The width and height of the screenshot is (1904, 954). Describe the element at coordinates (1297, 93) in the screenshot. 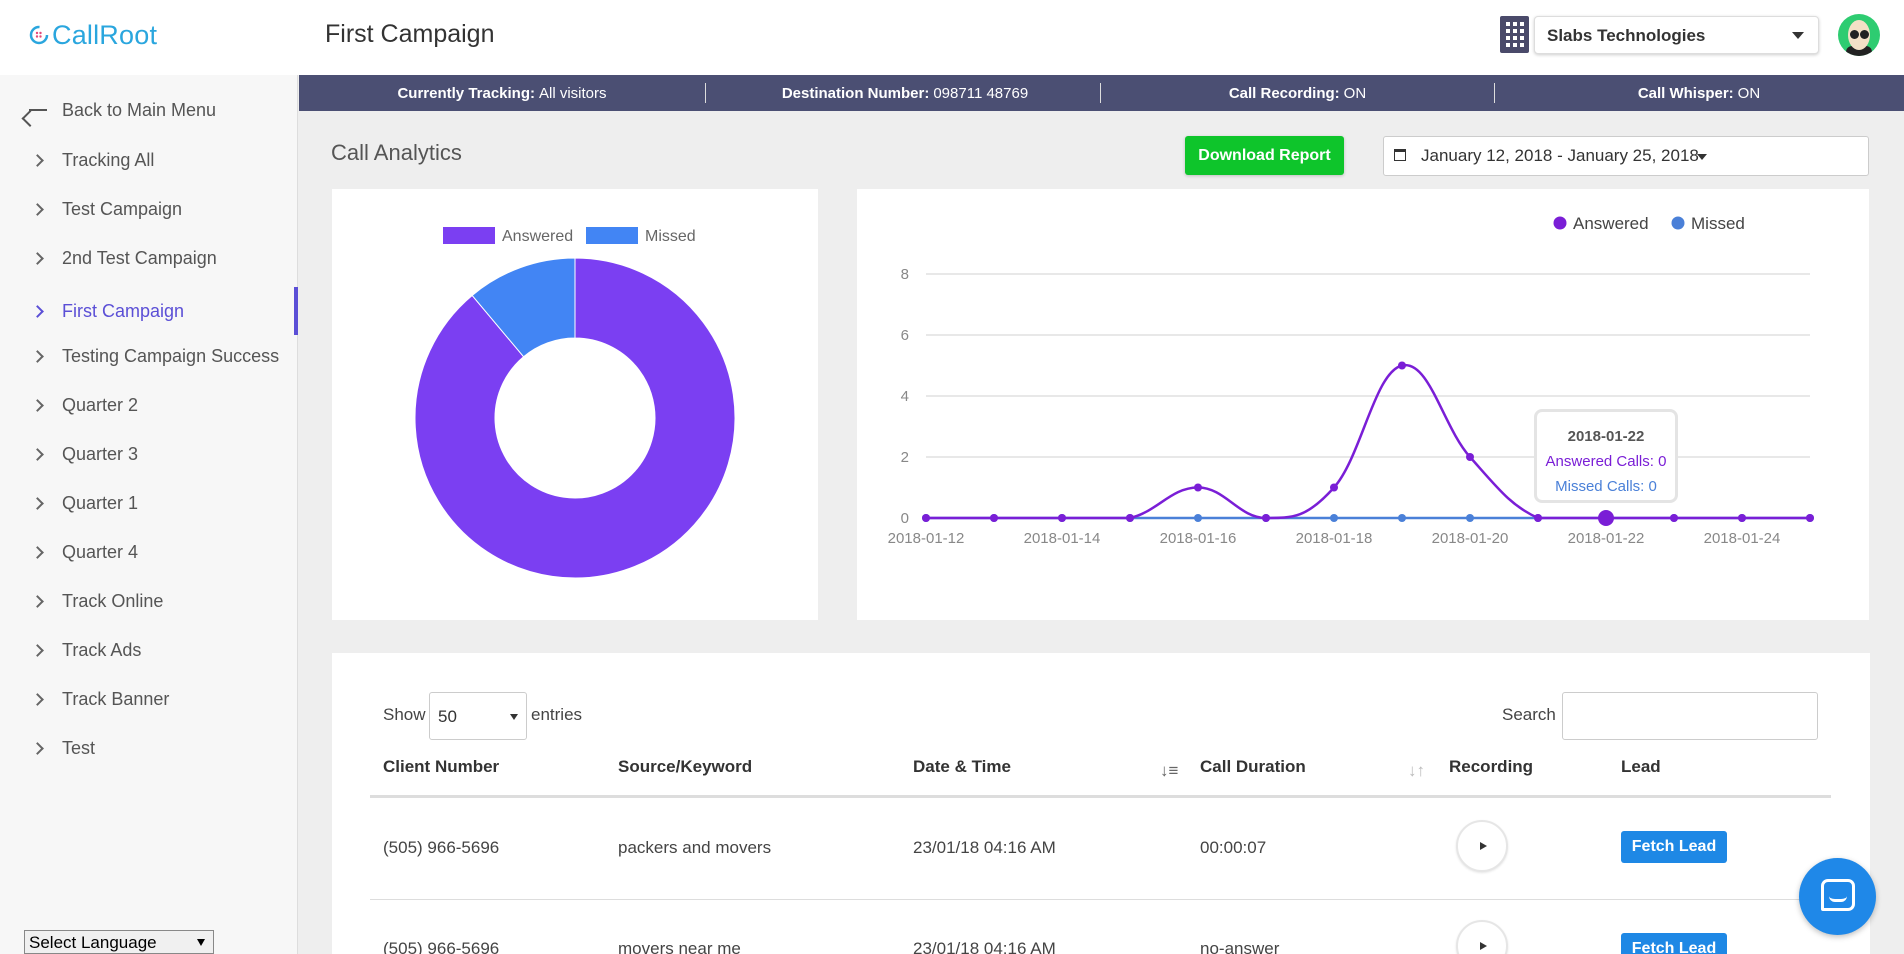

I see `status-recording: Call Recording: ON` at that location.